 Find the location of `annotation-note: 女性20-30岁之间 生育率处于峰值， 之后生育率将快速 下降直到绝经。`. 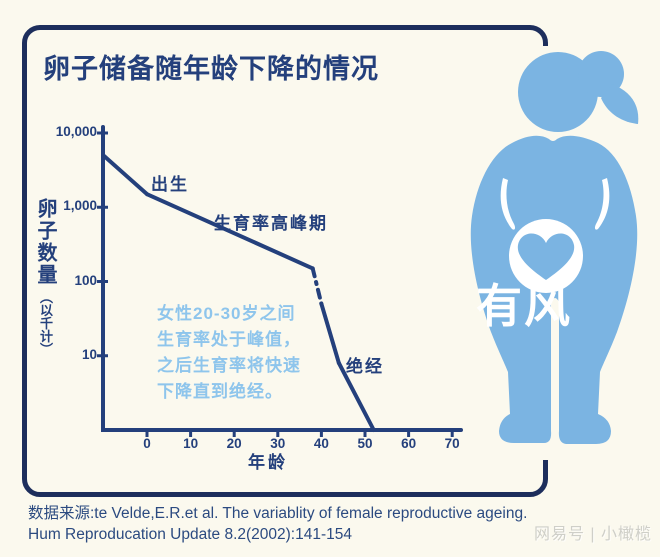

annotation-note: 女性20-30岁之间 生育率处于峰值， 之后生育率将快速 下降直到绝经。 is located at coordinates (229, 352).